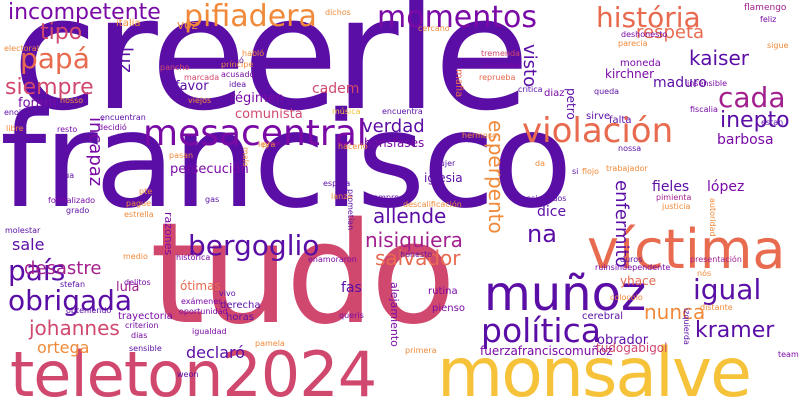 This screenshot has width=800, height=400. What do you see at coordinates (202, 301) in the screenshot?
I see `word: exámenes` at bounding box center [202, 301].